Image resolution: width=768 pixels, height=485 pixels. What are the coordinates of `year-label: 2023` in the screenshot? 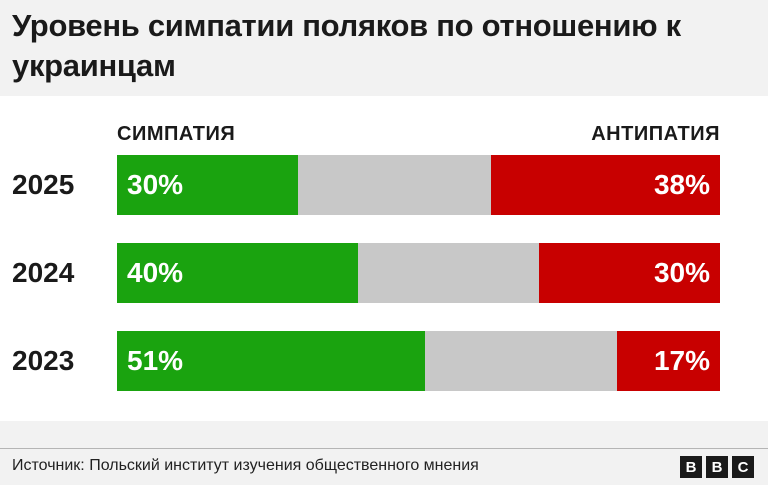 It's located at (43, 360).